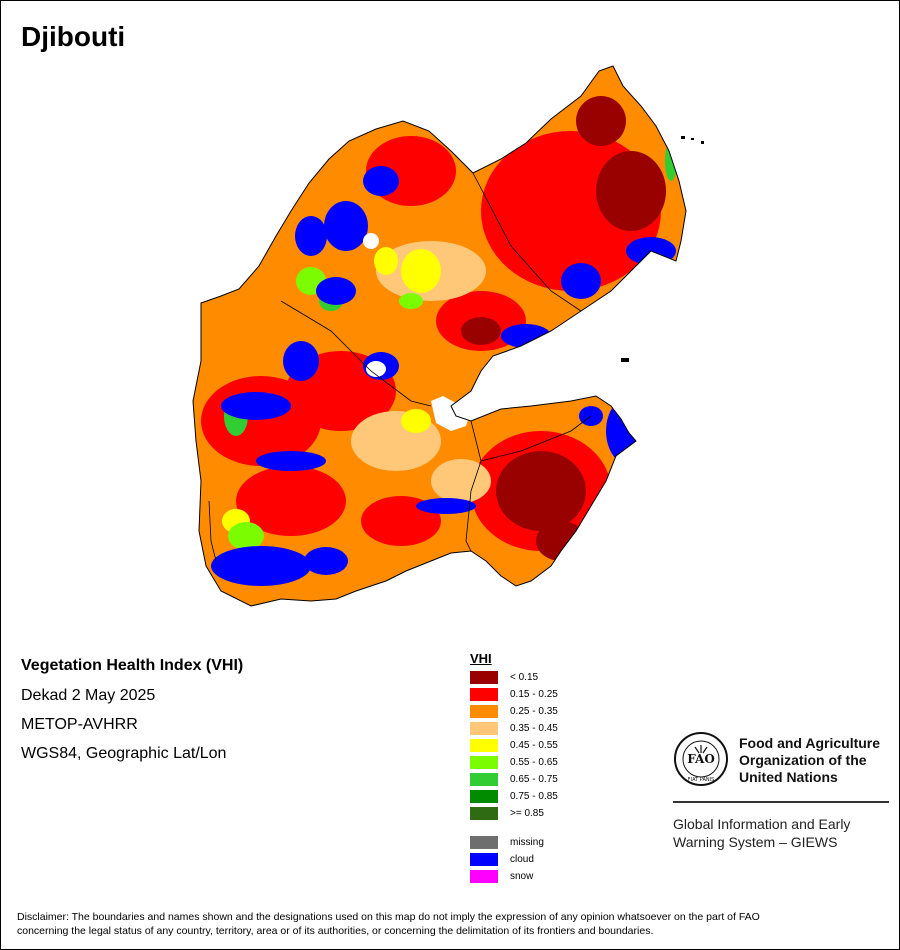  I want to click on legend-class-label: 0.15 - 0.25, so click(534, 694).